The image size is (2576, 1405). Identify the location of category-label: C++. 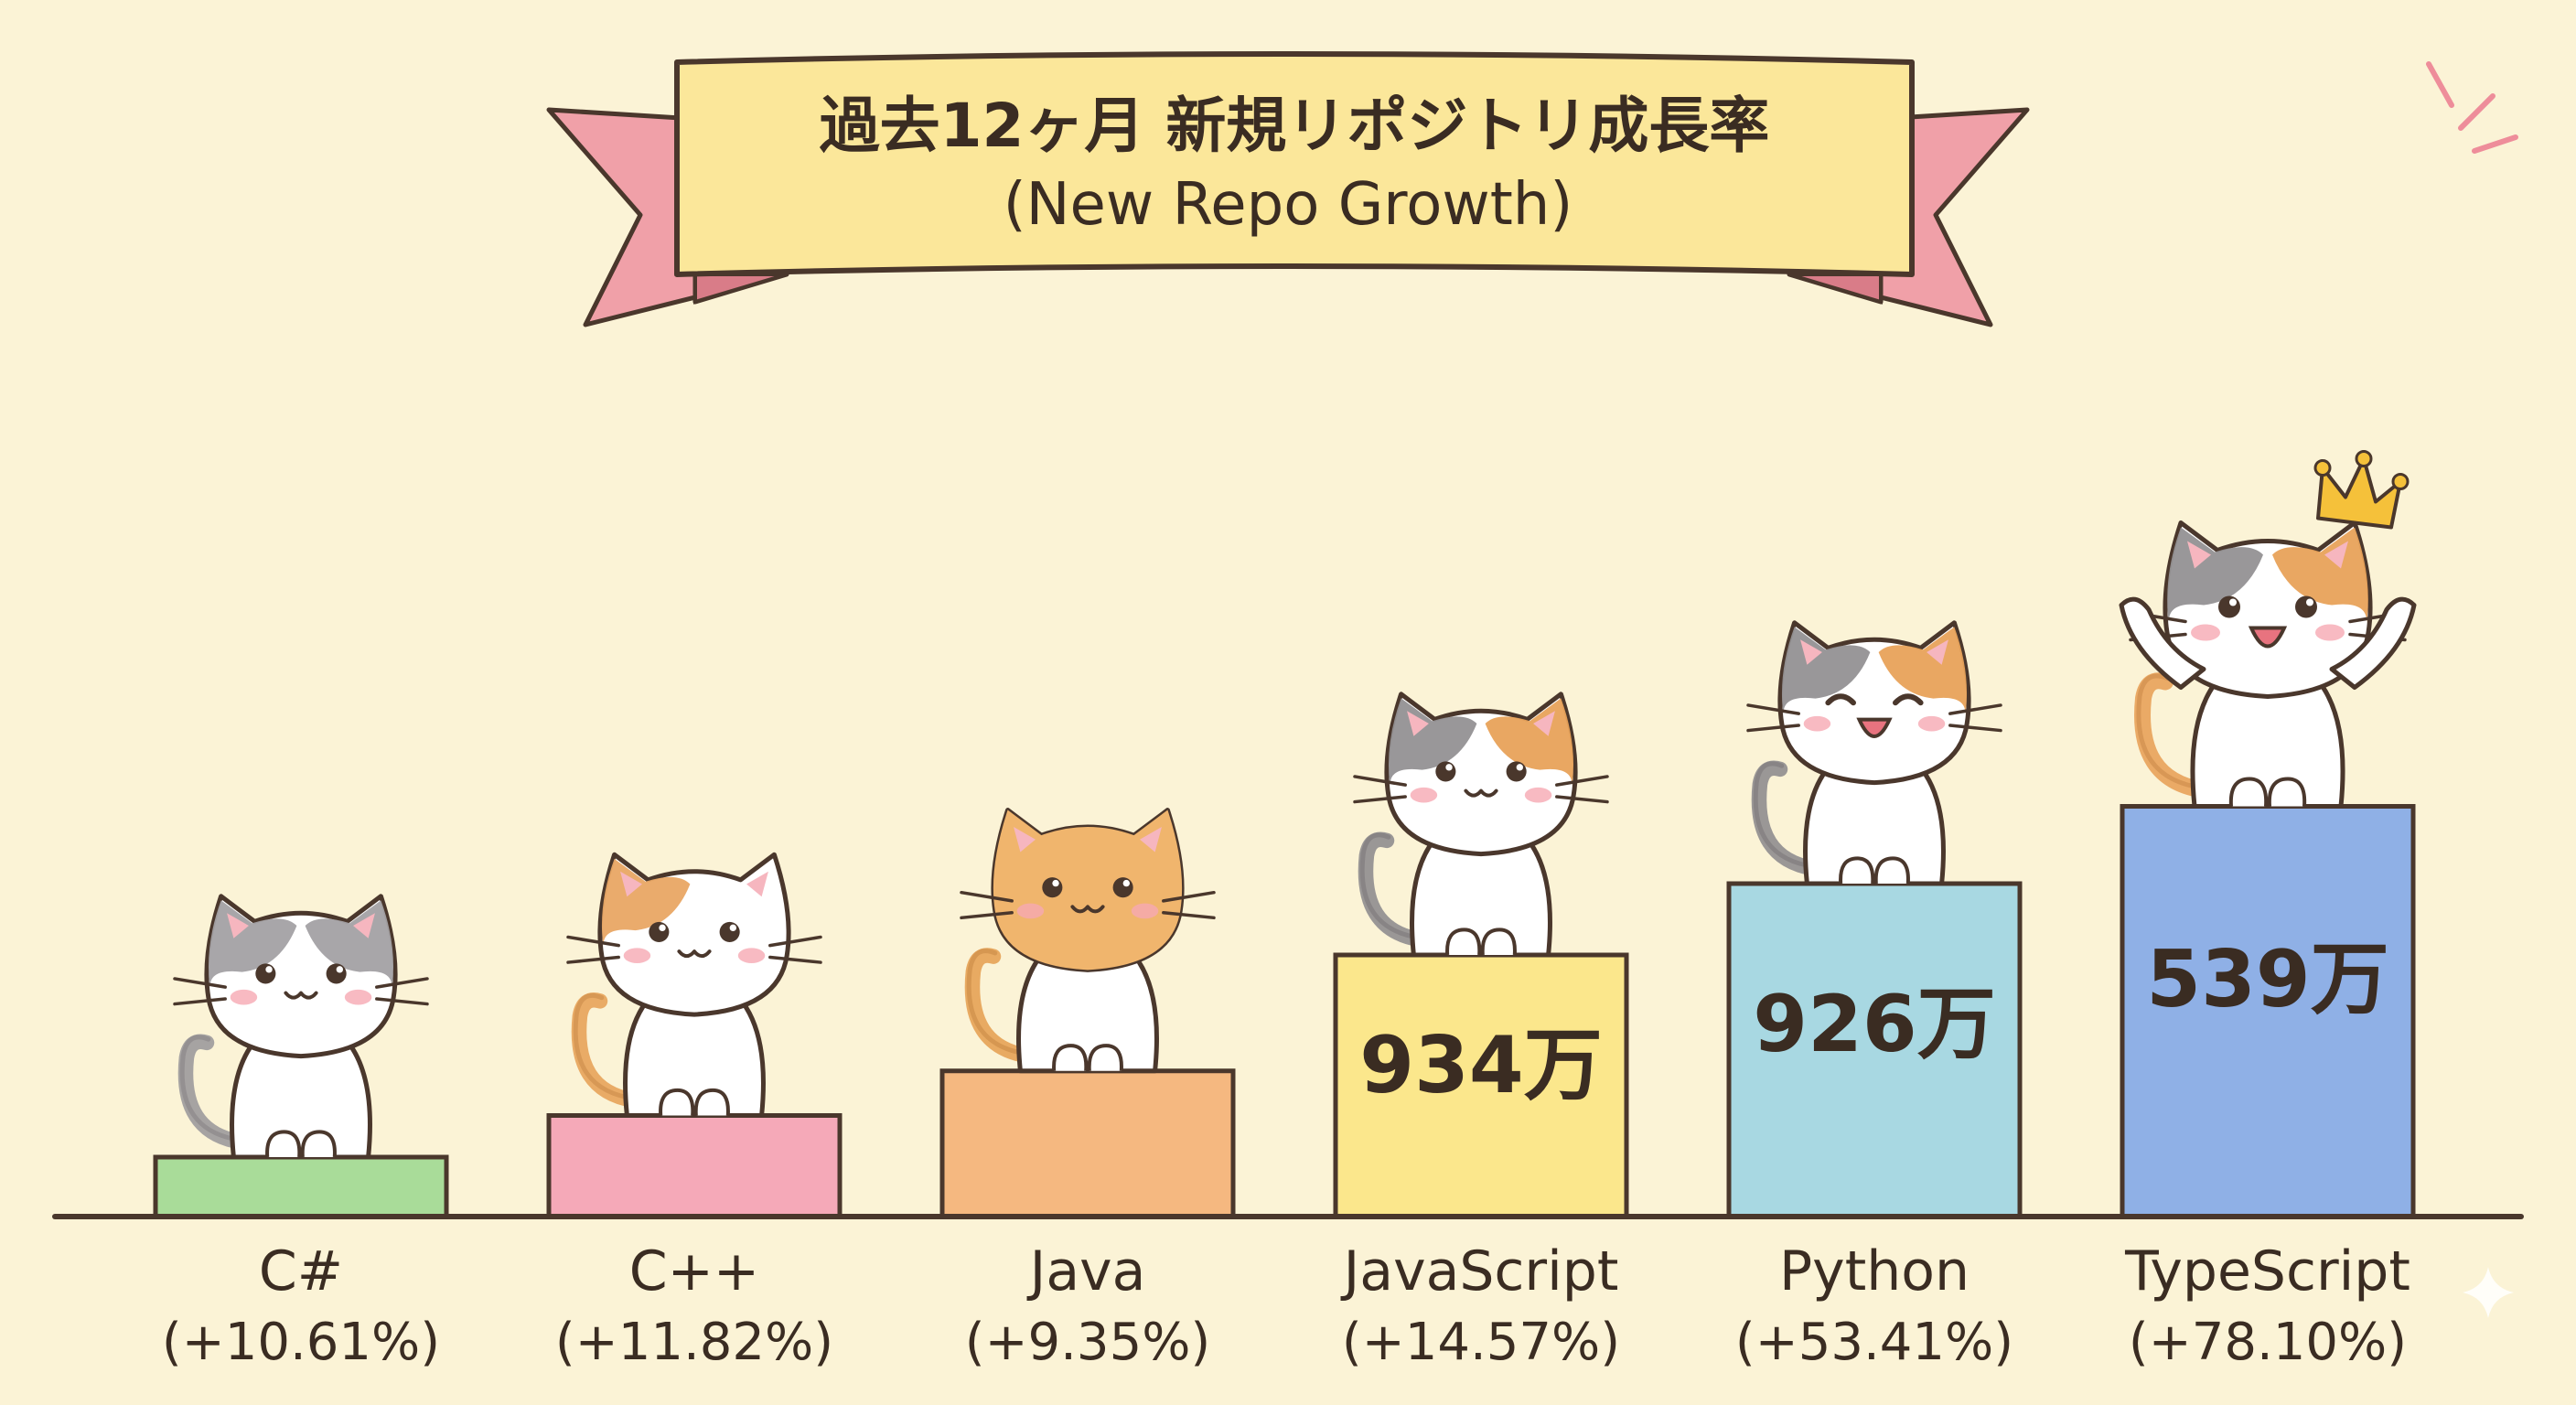
(694, 1271).